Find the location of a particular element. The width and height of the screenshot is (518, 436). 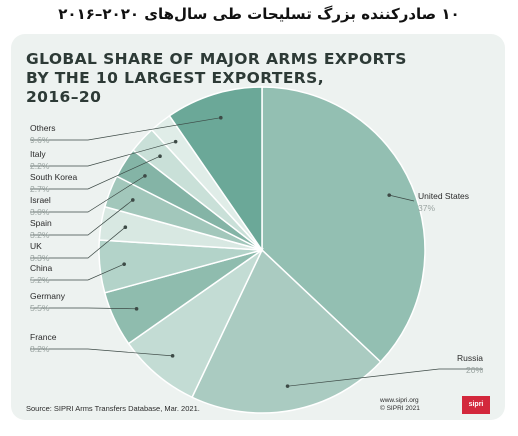

leader-line-uk is located at coordinates (78, 242).